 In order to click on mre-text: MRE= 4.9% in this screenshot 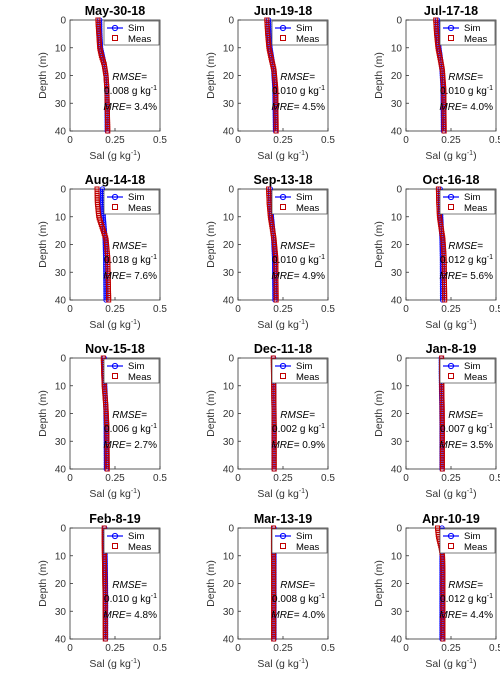, I will do `click(298, 276)`.